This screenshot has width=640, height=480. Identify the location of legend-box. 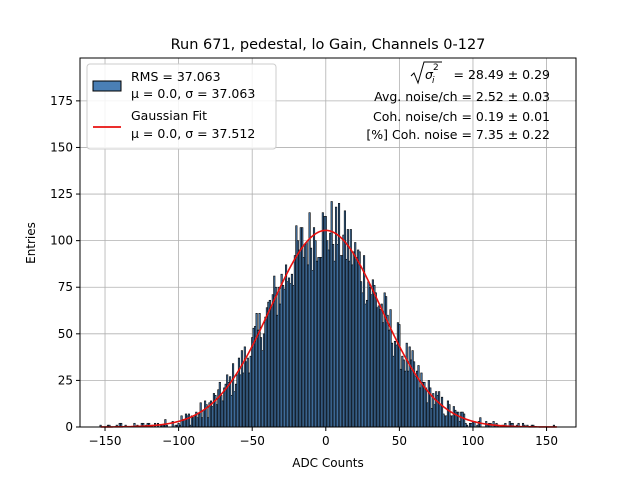
(181, 106).